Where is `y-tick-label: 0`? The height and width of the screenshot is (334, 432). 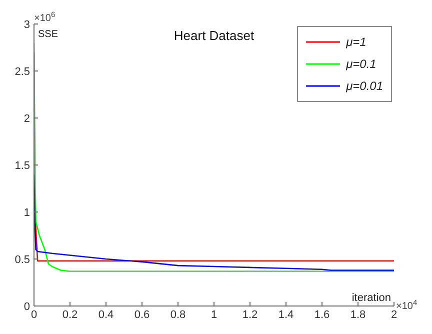
y-tick-label: 0 is located at coordinates (27, 306).